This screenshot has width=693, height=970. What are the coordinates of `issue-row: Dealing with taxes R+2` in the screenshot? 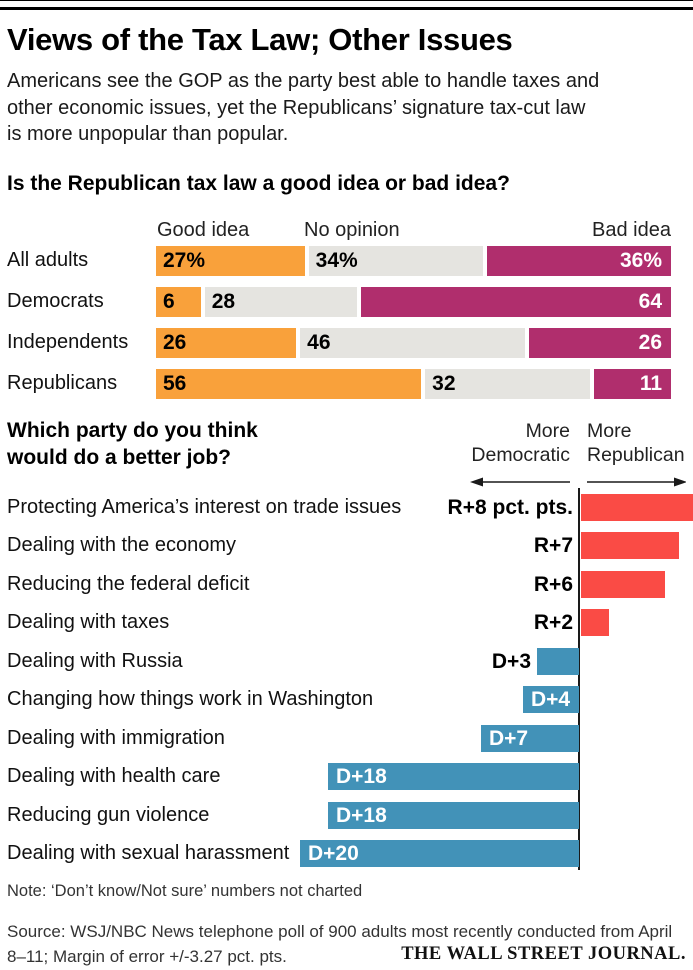 It's located at (346, 622).